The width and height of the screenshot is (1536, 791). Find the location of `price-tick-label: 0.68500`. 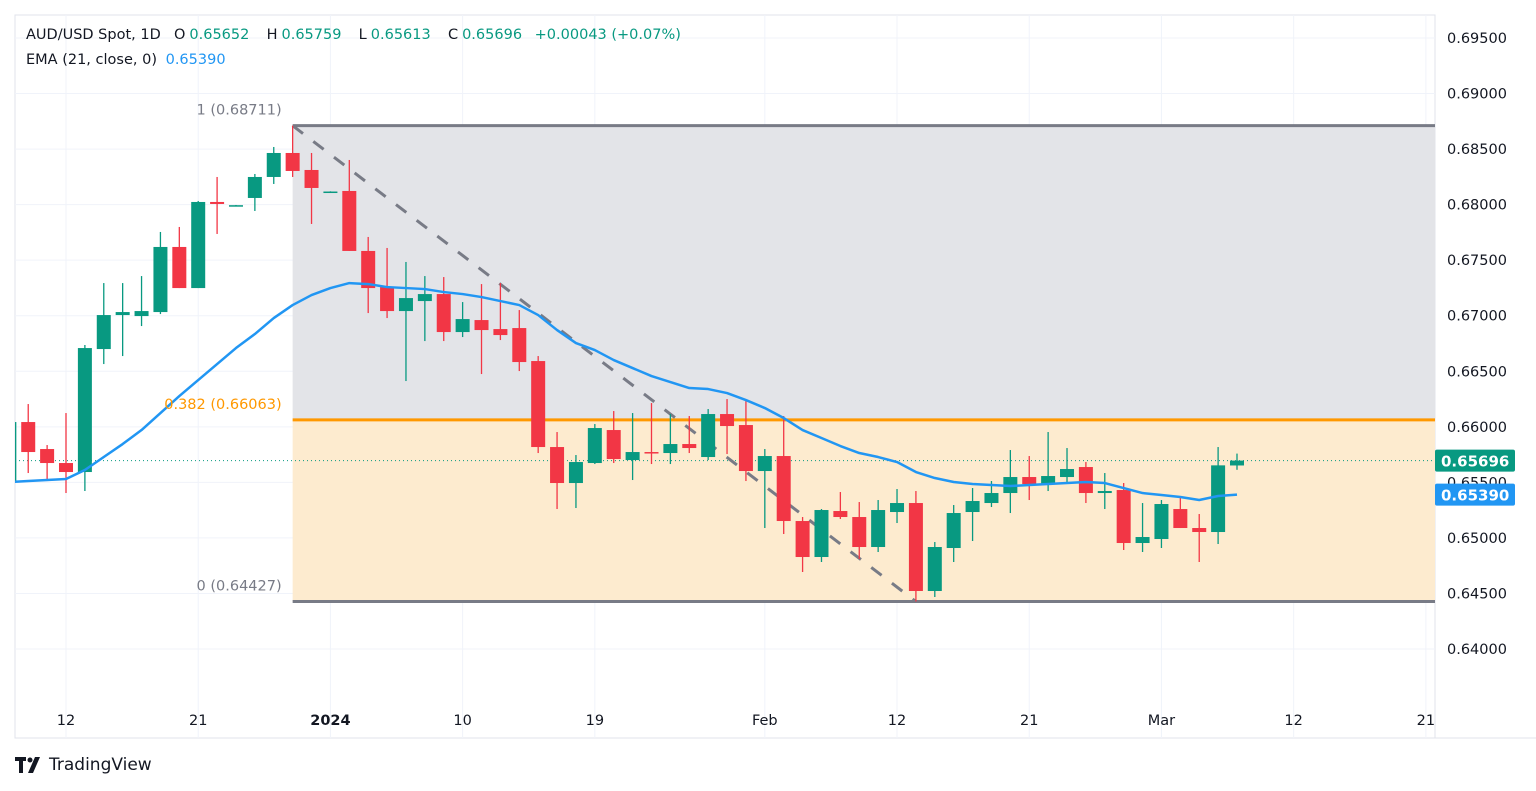

price-tick-label: 0.68500 is located at coordinates (1477, 150).